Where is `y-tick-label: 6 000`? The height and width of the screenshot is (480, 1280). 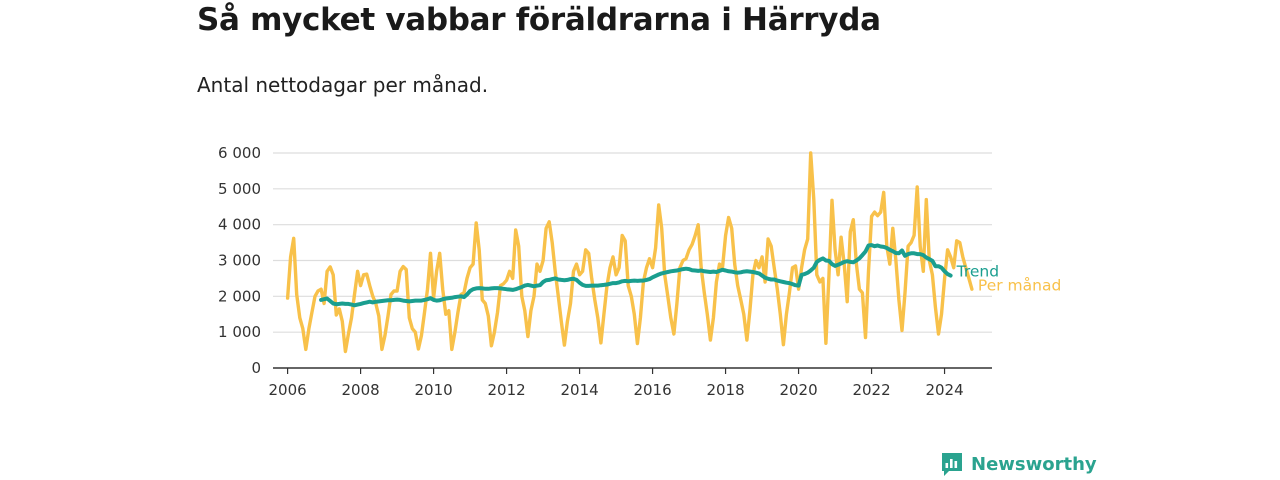 y-tick-label: 6 000 is located at coordinates (239, 153).